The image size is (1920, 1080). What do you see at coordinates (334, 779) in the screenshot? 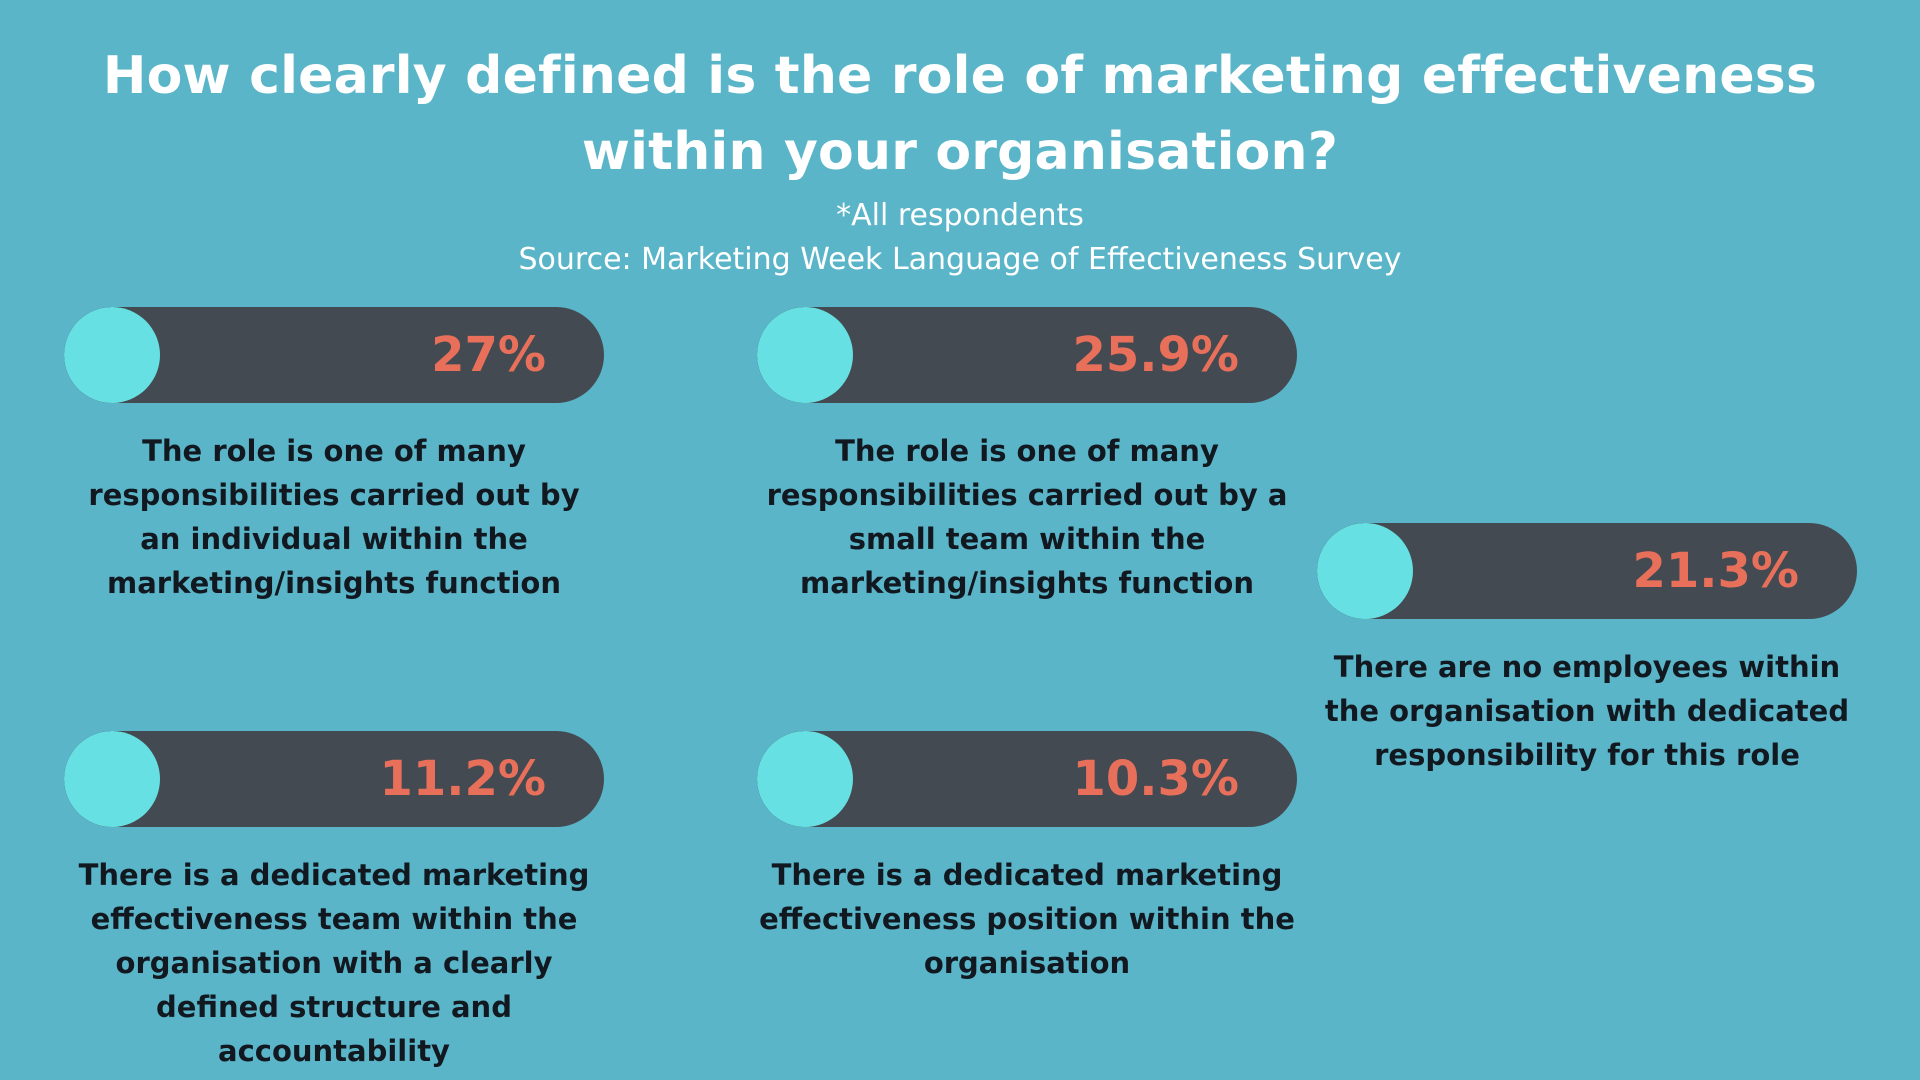
I see `bar-track: 11.2%` at bounding box center [334, 779].